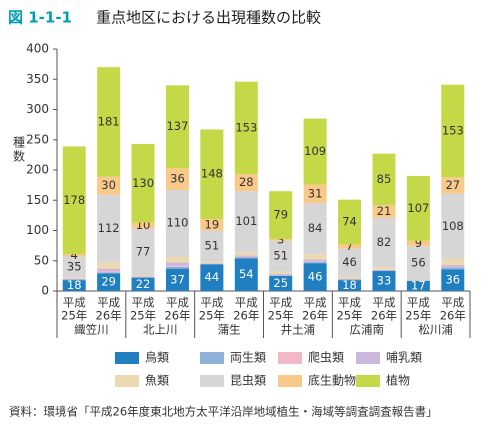  Describe the element at coordinates (298, 330) in the screenshot. I see `group-label: 井土浦` at that location.